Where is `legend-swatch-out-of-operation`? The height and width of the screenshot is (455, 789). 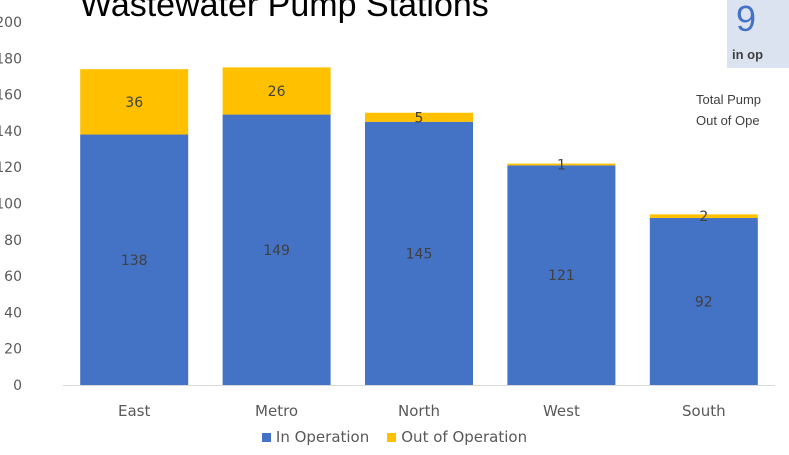 legend-swatch-out-of-operation is located at coordinates (392, 437).